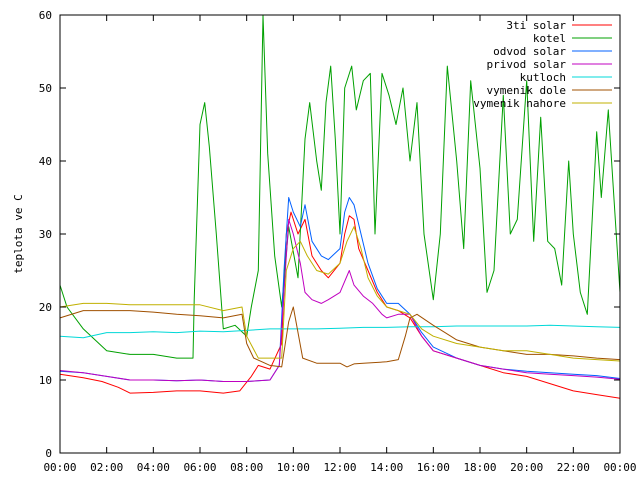  I want to click on x-tick-label: 02:00, so click(106, 467).